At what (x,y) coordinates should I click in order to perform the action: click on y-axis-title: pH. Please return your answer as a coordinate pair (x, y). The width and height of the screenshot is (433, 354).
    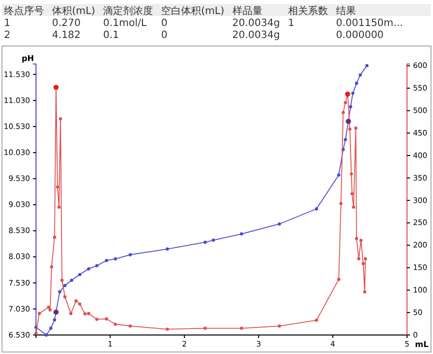
    Looking at the image, I should click on (28, 58).